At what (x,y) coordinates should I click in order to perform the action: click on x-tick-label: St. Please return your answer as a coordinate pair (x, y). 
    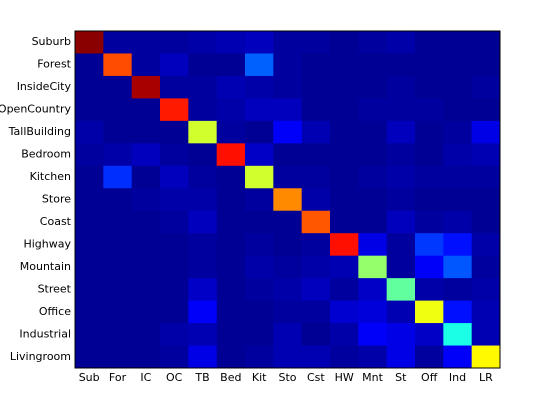
    Looking at the image, I should click on (401, 377).